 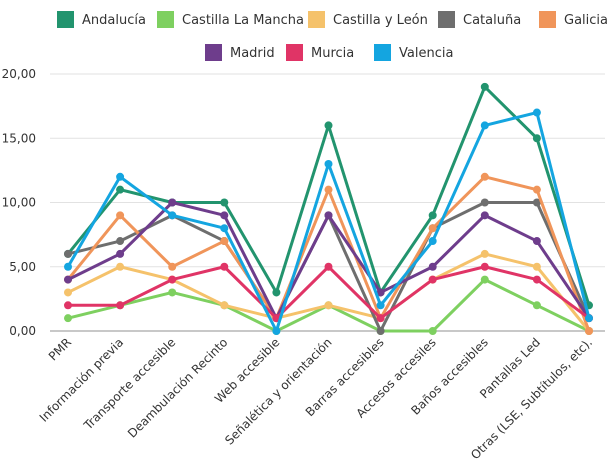 I want to click on legend-item: Castilla La Mancha, so click(x=230, y=19).